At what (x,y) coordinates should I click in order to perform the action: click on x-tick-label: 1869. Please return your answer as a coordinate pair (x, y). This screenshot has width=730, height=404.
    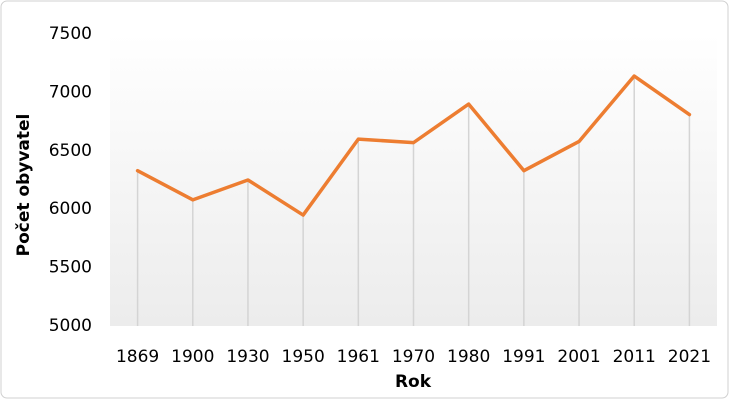
    Looking at the image, I should click on (137, 357).